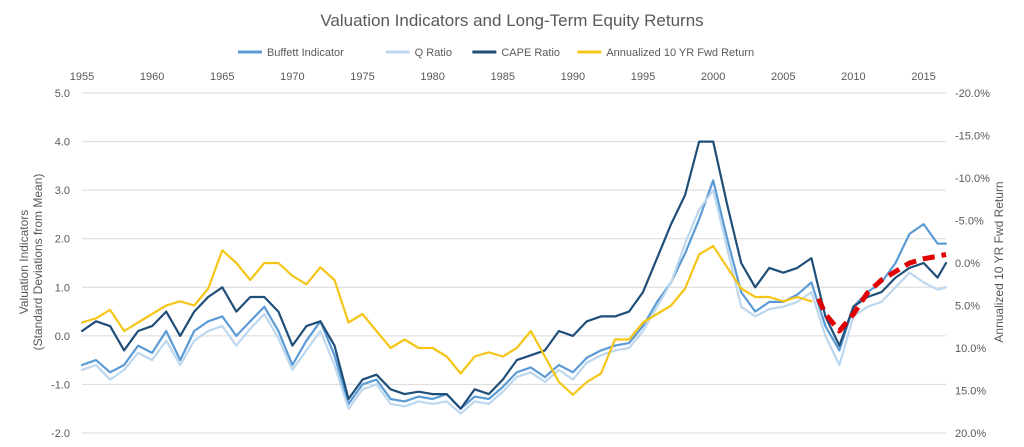  Describe the element at coordinates (713, 77) in the screenshot. I see `x-tick-label: 2000` at that location.